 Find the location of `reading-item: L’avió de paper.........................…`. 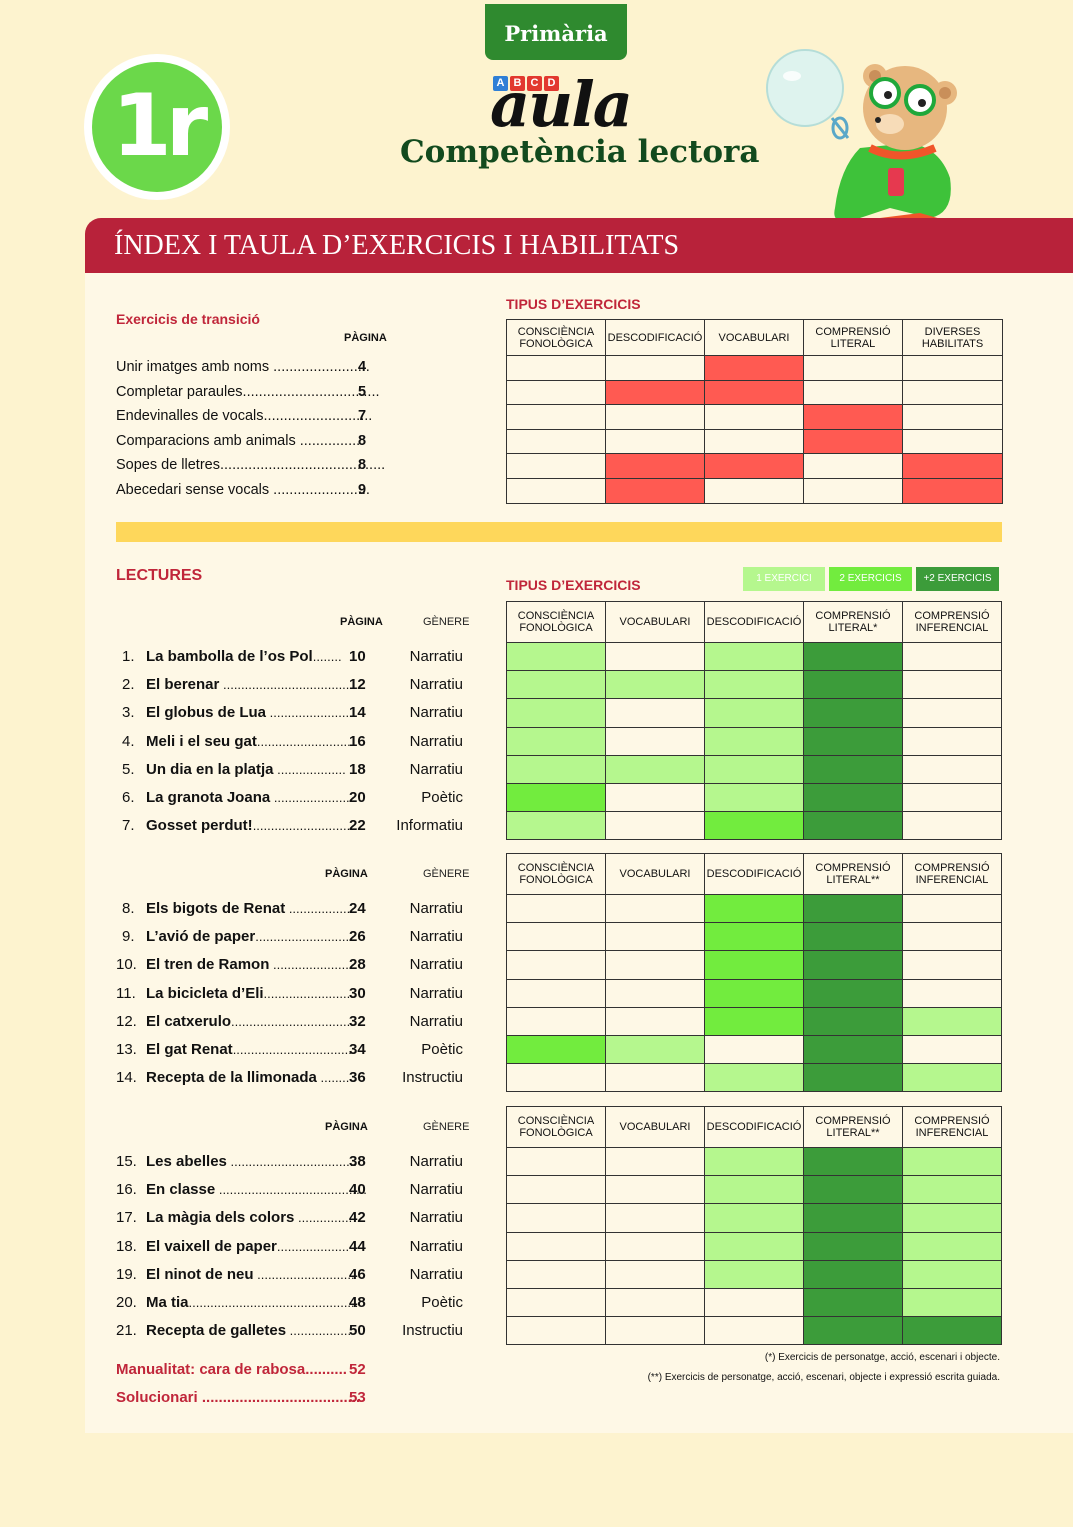

reading-item: L’avió de paper.........................… is located at coordinates (251, 936).